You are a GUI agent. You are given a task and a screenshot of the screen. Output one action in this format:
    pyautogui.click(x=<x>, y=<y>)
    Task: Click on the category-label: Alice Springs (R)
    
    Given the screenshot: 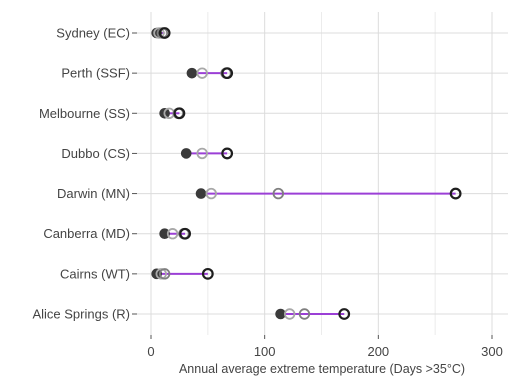 What is the action you would take?
    pyautogui.click(x=81, y=314)
    